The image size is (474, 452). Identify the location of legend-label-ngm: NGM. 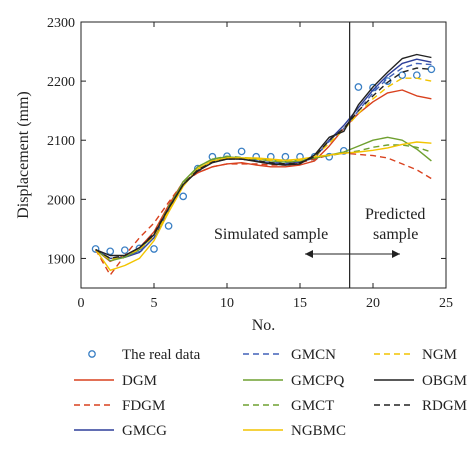
(439, 355).